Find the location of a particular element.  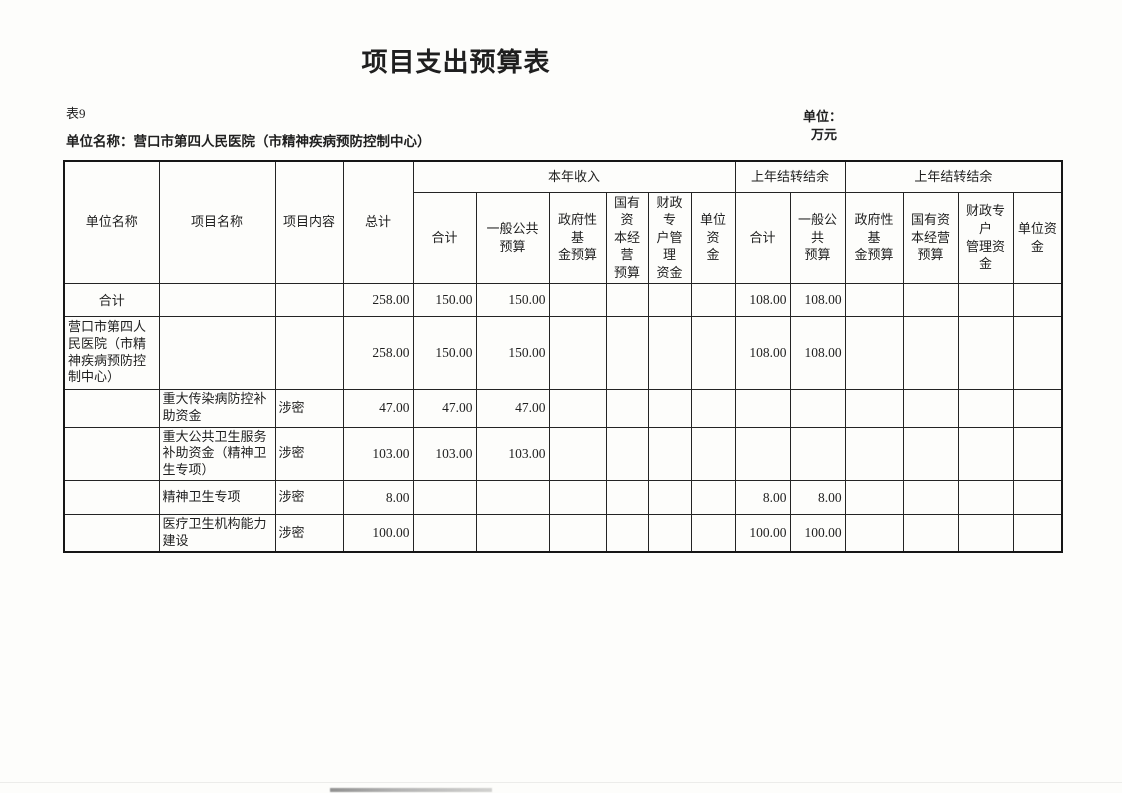

header-cy-total: 合计 is located at coordinates (444, 237).